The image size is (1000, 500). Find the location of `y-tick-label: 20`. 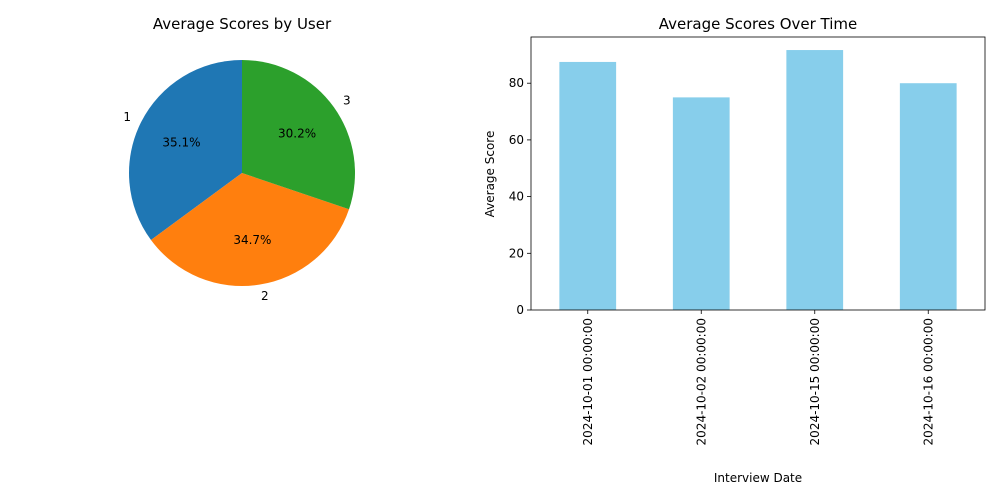

y-tick-label: 20 is located at coordinates (516, 253).